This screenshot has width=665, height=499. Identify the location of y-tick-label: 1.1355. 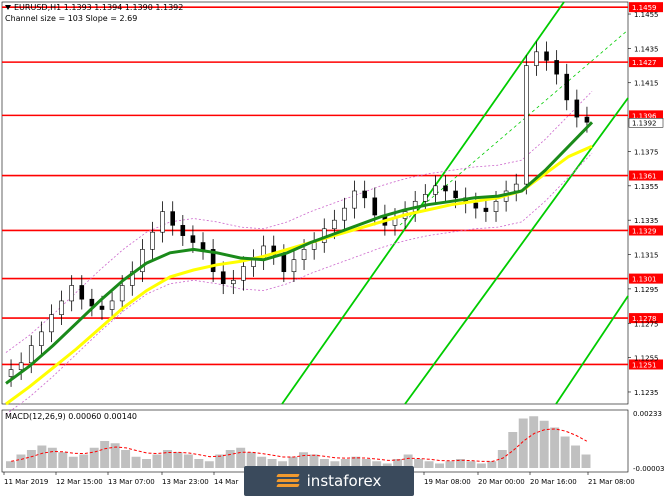
(646, 187).